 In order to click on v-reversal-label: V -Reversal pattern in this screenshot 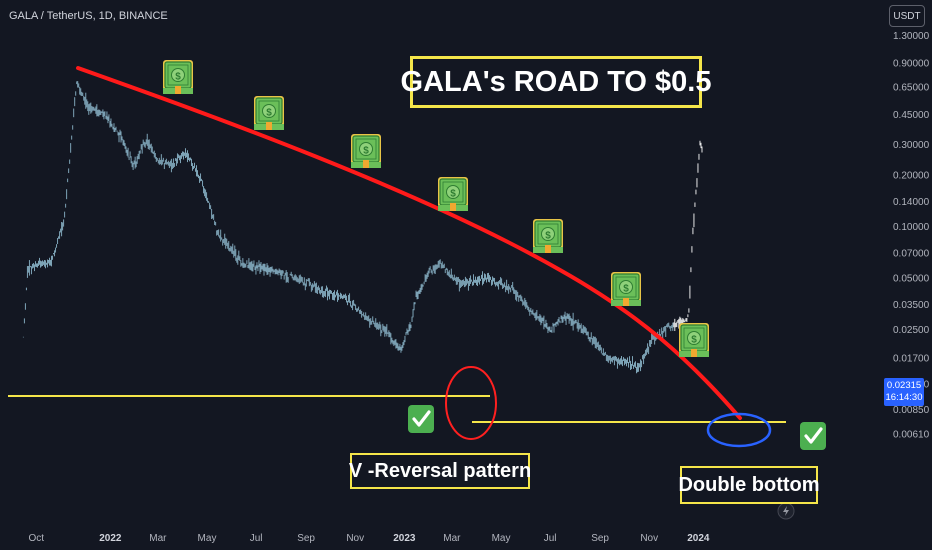, I will do `click(440, 471)`.